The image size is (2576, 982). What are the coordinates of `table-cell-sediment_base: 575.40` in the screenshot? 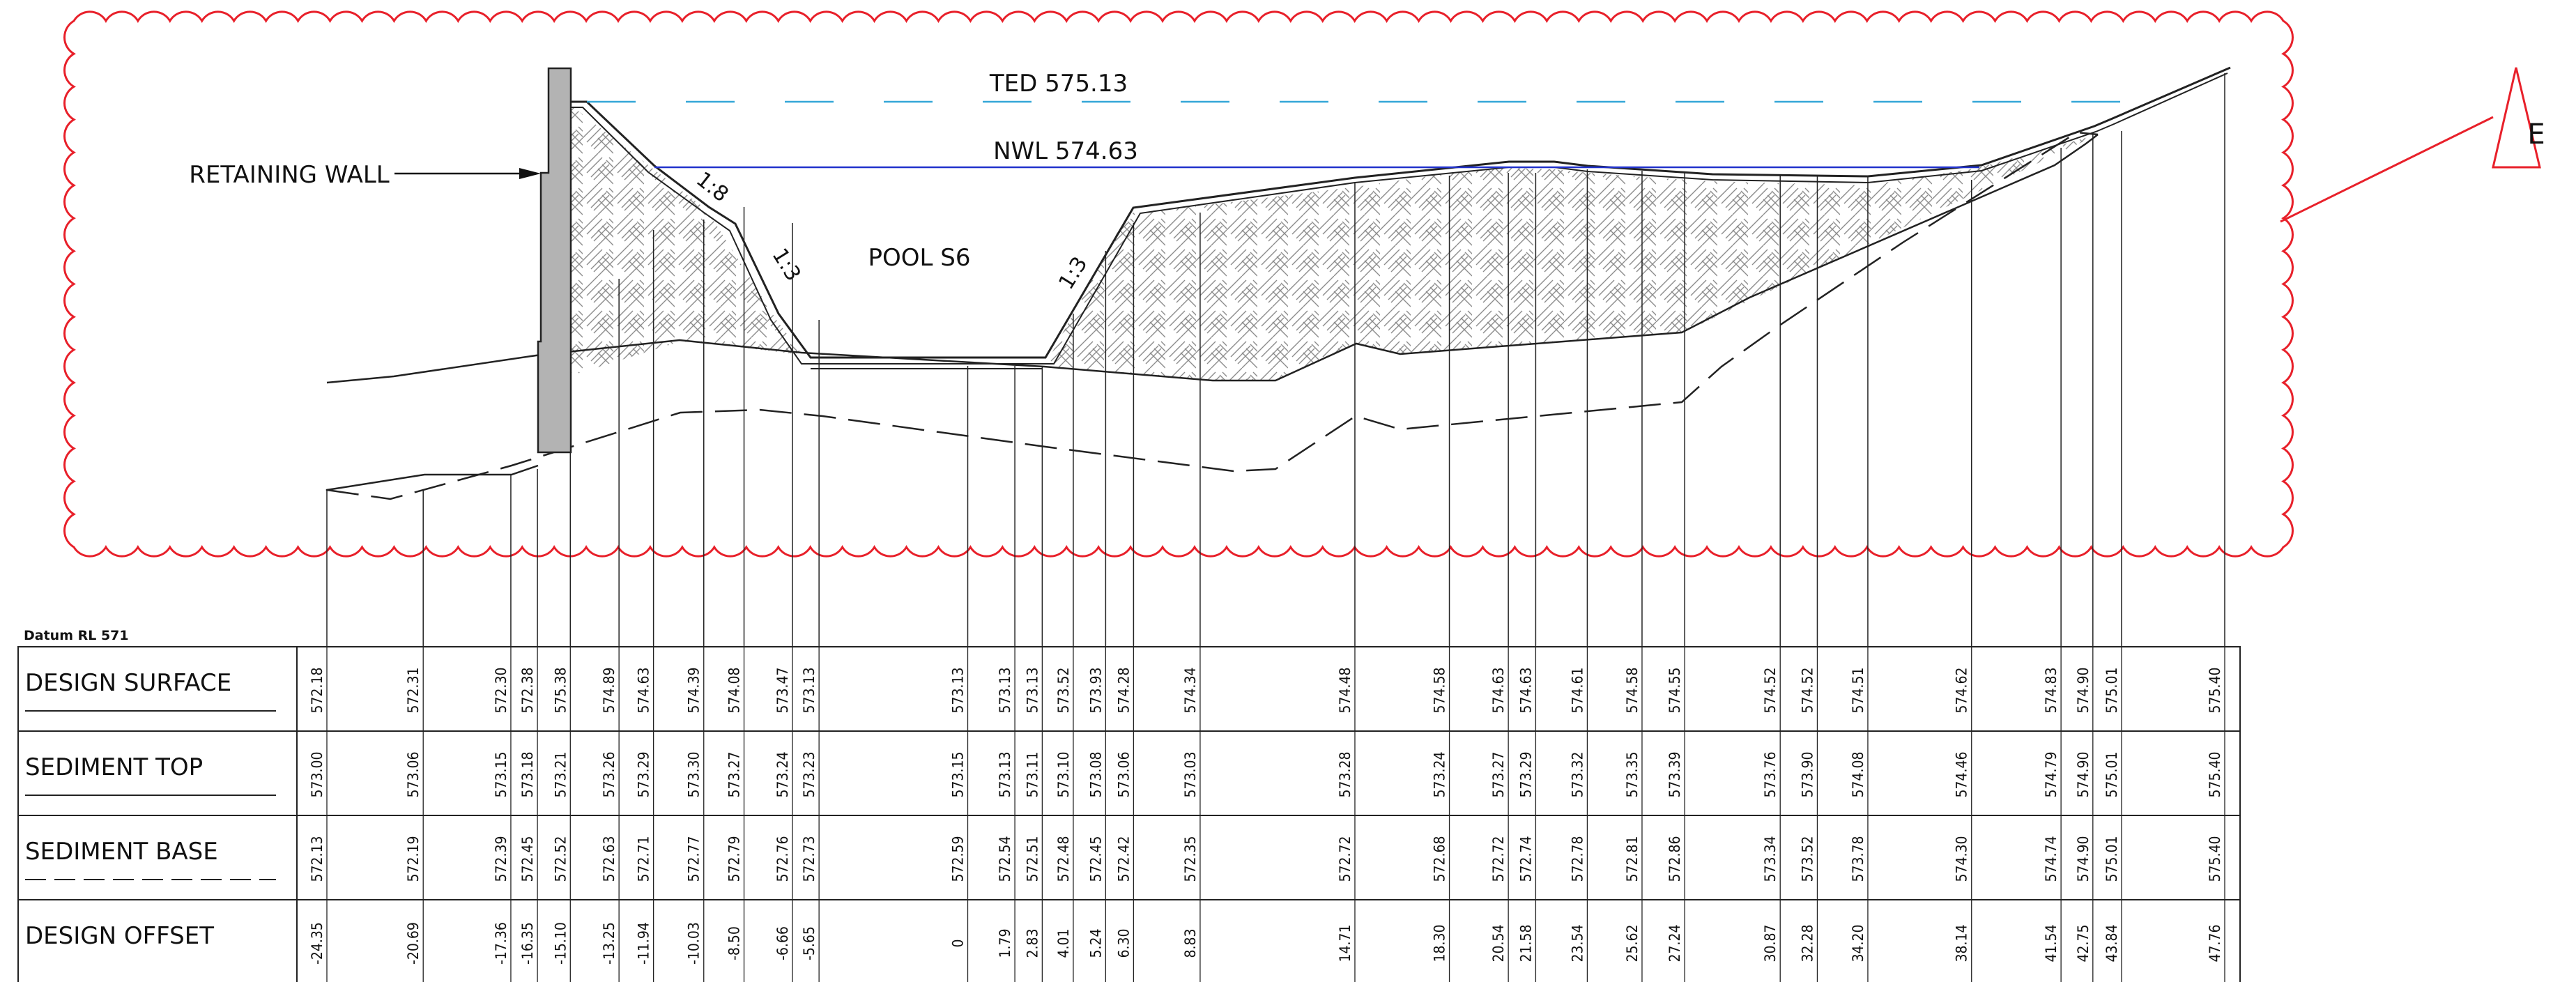 It's located at (2215, 859).